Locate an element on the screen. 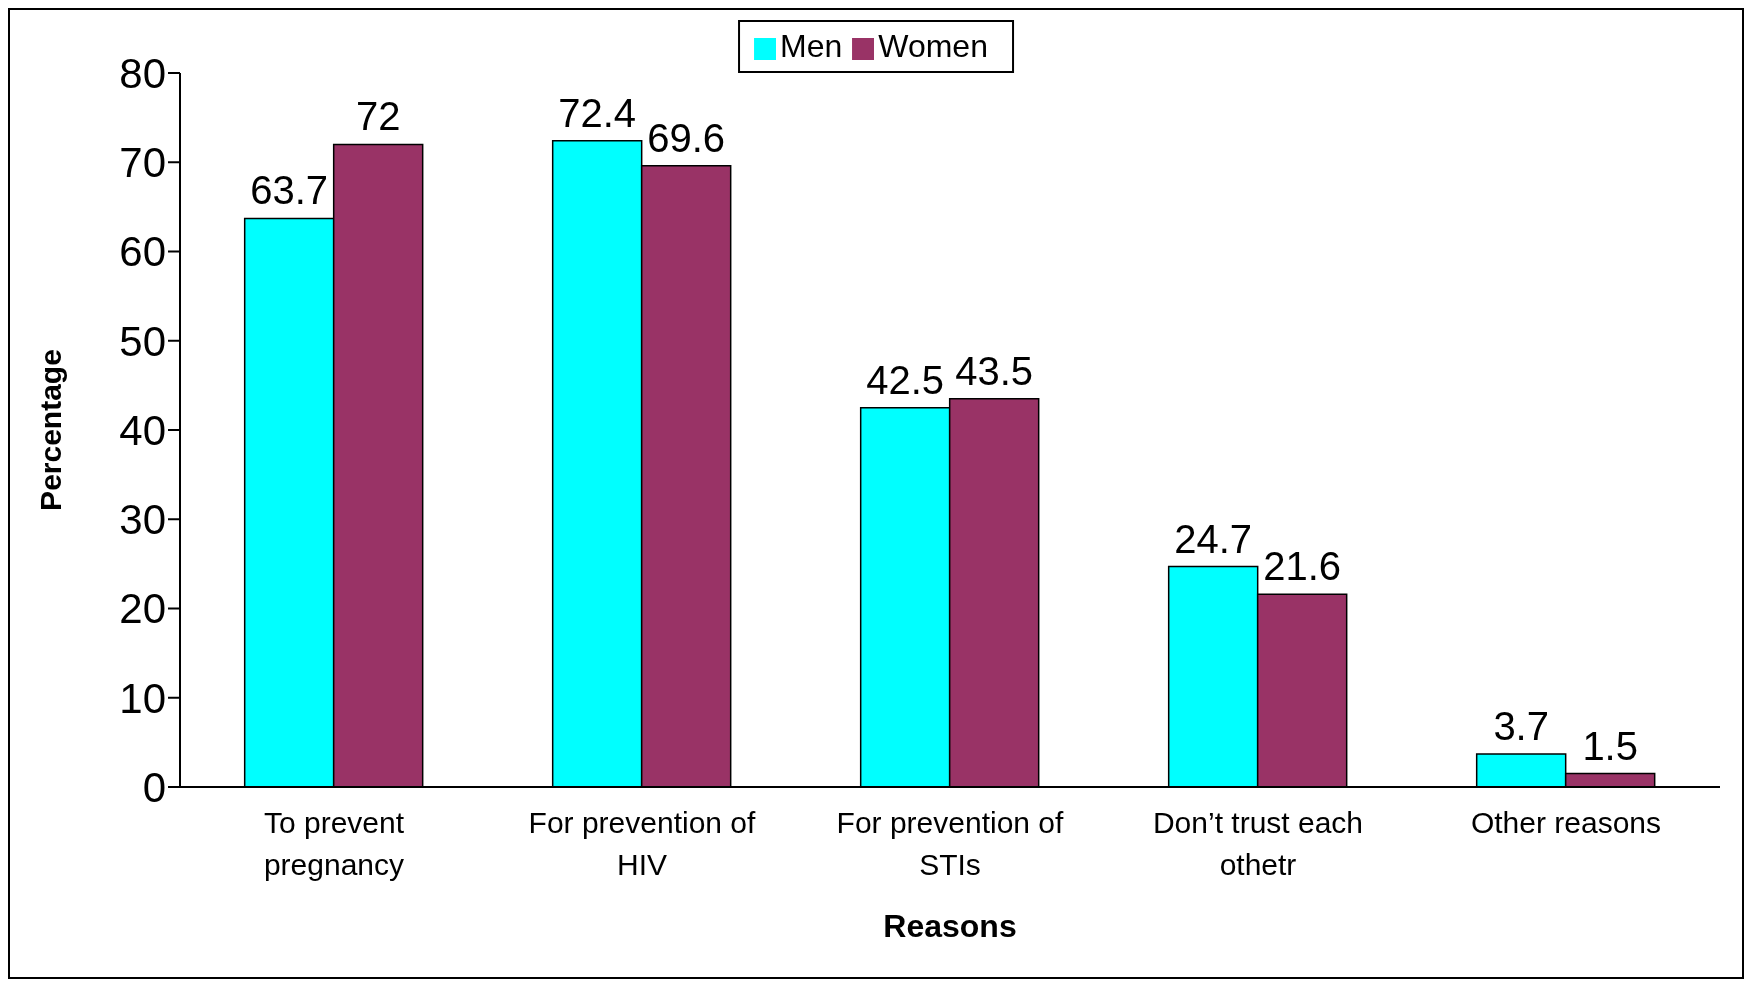 The height and width of the screenshot is (987, 1752). data-label: 21.6 is located at coordinates (1302, 566).